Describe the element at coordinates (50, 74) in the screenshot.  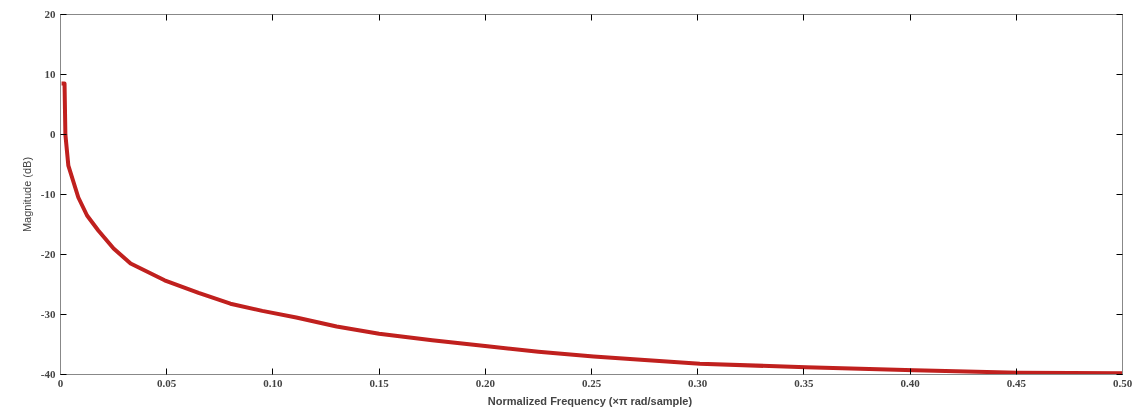
I see `y-tick-label: 10` at that location.